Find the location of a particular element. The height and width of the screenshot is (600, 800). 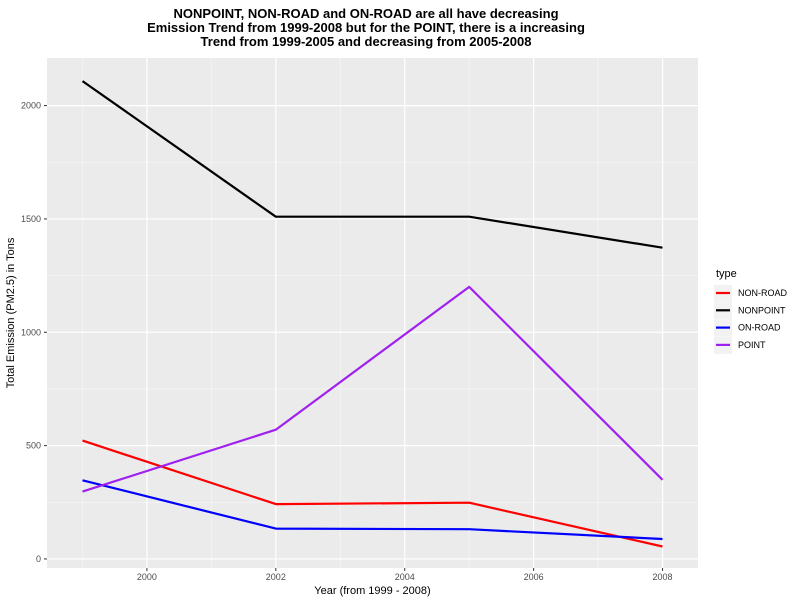

legend-title: type is located at coordinates (726, 274).